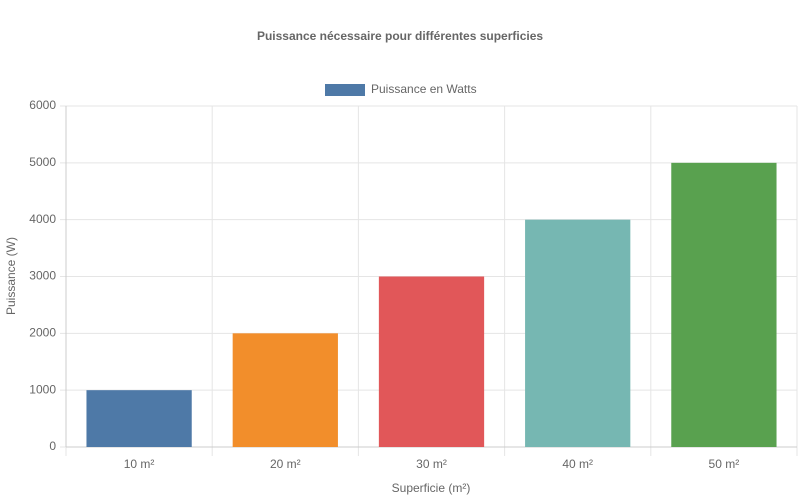 Image resolution: width=800 pixels, height=500 pixels. I want to click on legend-label: Puissance en Watts, so click(424, 89).